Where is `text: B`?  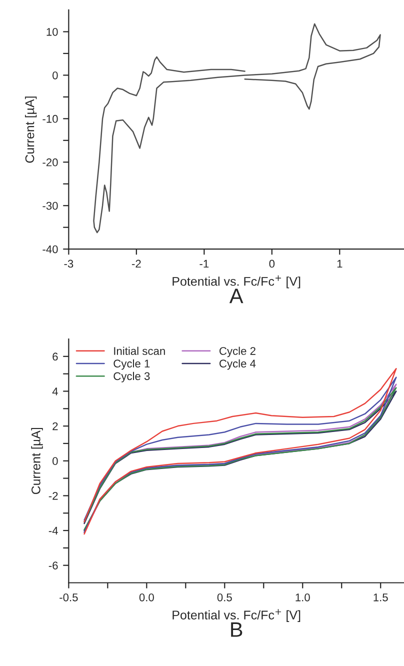 text: B is located at coordinates (236, 629).